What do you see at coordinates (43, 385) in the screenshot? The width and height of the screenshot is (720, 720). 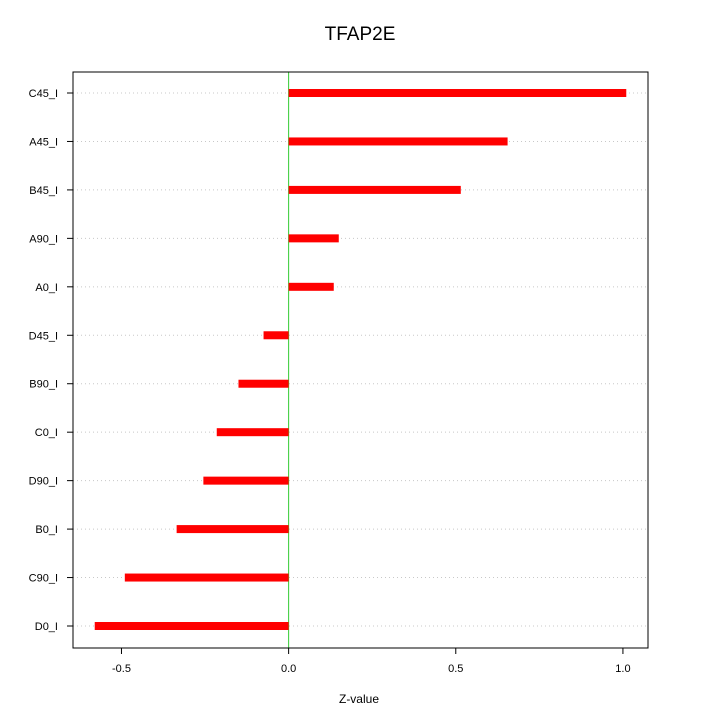 I see `y-tick-label: B90_I` at bounding box center [43, 385].